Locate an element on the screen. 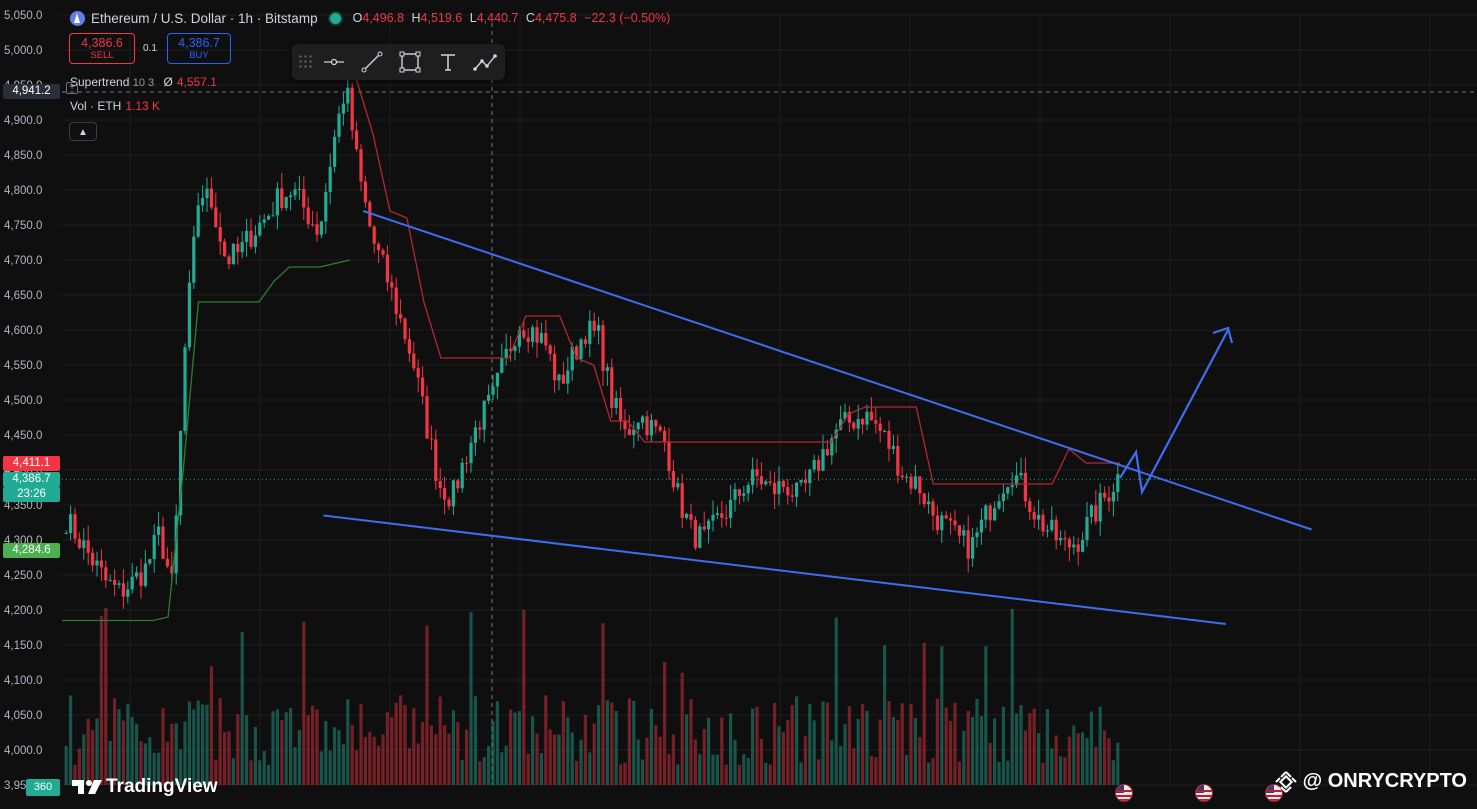  ohlc-close-key: C is located at coordinates (530, 18).